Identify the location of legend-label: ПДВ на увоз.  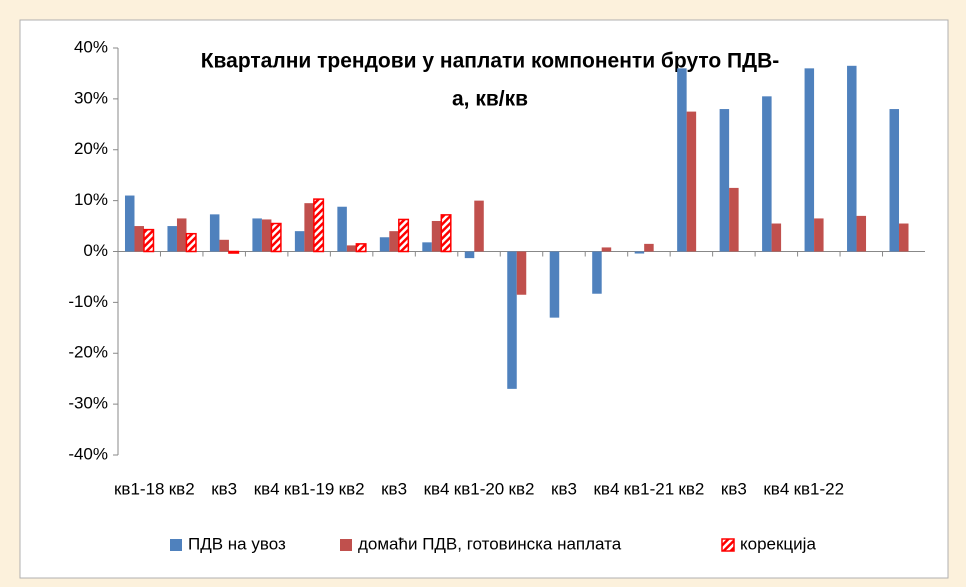
(237, 543).